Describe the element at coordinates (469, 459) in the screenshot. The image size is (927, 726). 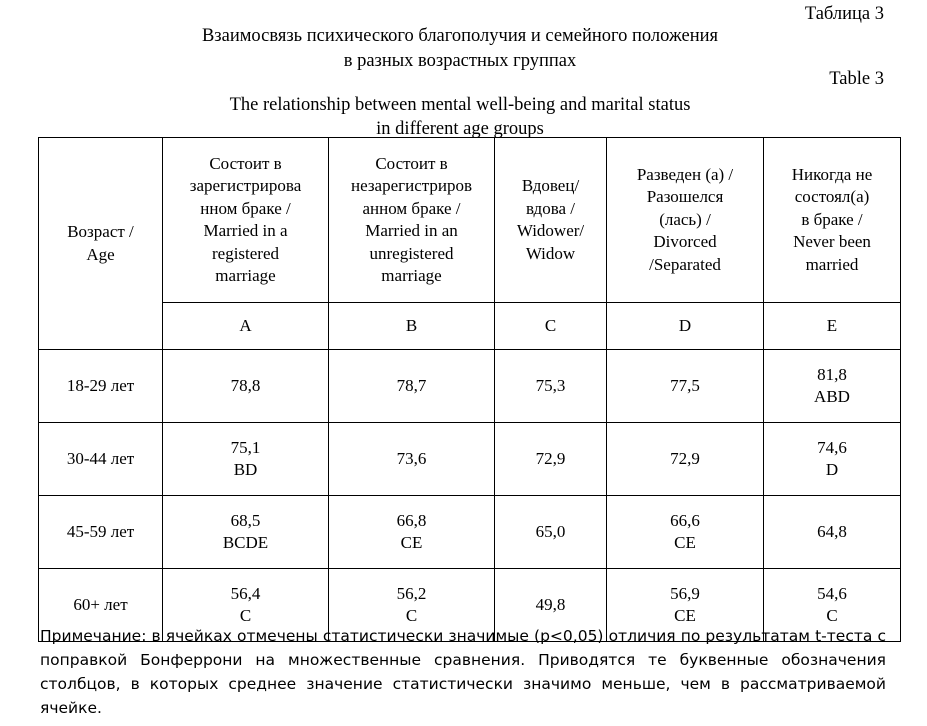
I see `table-row: 30-44 лет 75,1 BD 73,6 72,9 72,9` at that location.